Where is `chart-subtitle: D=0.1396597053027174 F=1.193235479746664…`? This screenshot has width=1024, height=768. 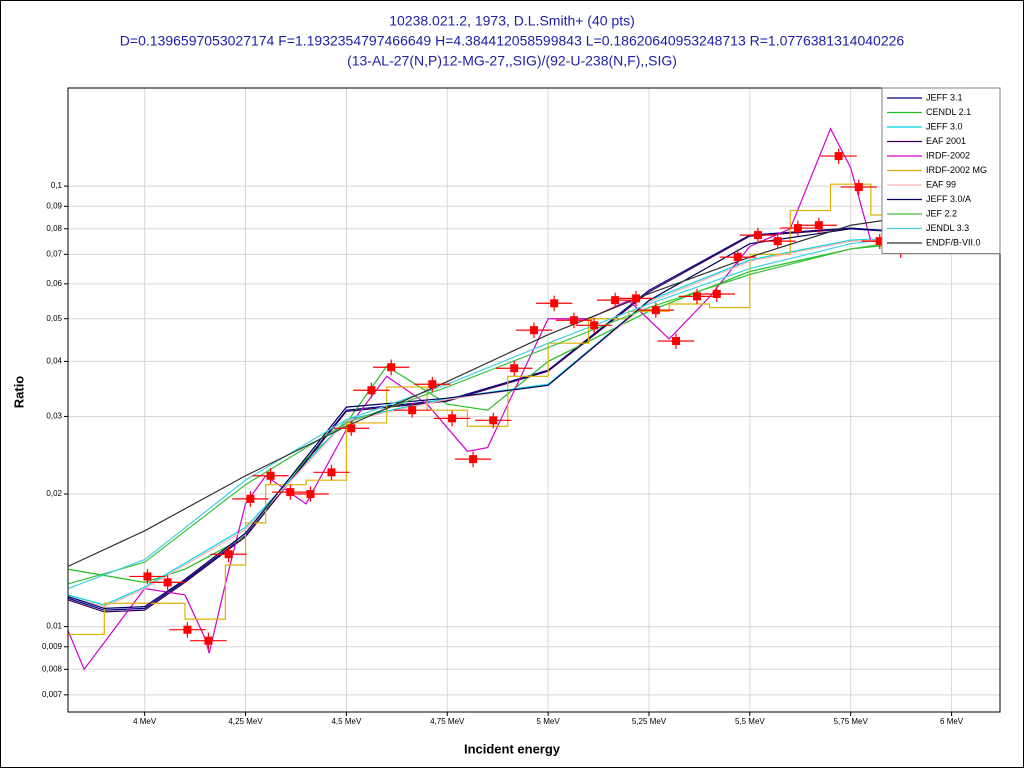 chart-subtitle: D=0.1396597053027174 F=1.193235479746664… is located at coordinates (512, 41).